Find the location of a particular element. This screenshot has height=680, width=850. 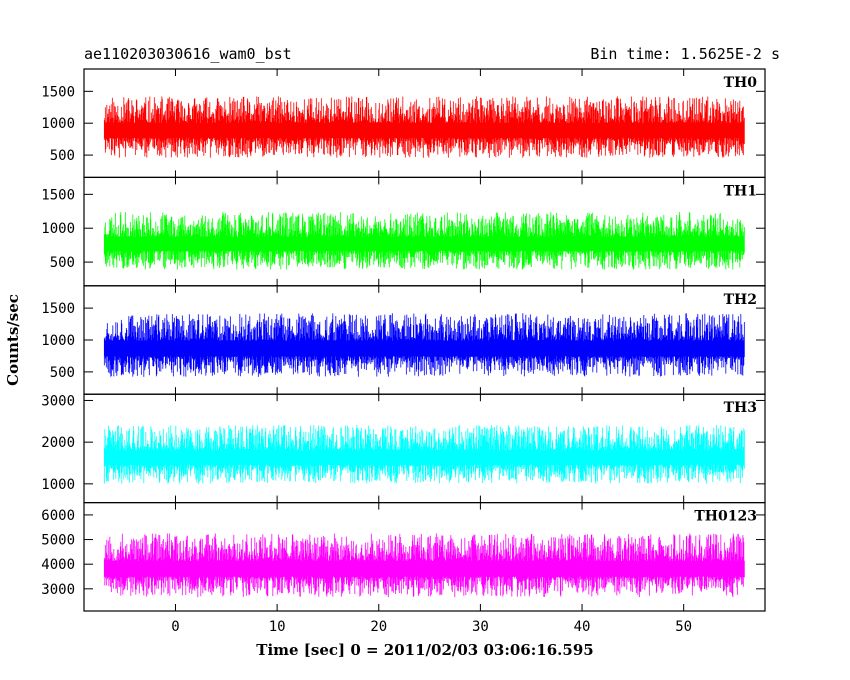

y-tick-label: 4000 is located at coordinates (58, 565).